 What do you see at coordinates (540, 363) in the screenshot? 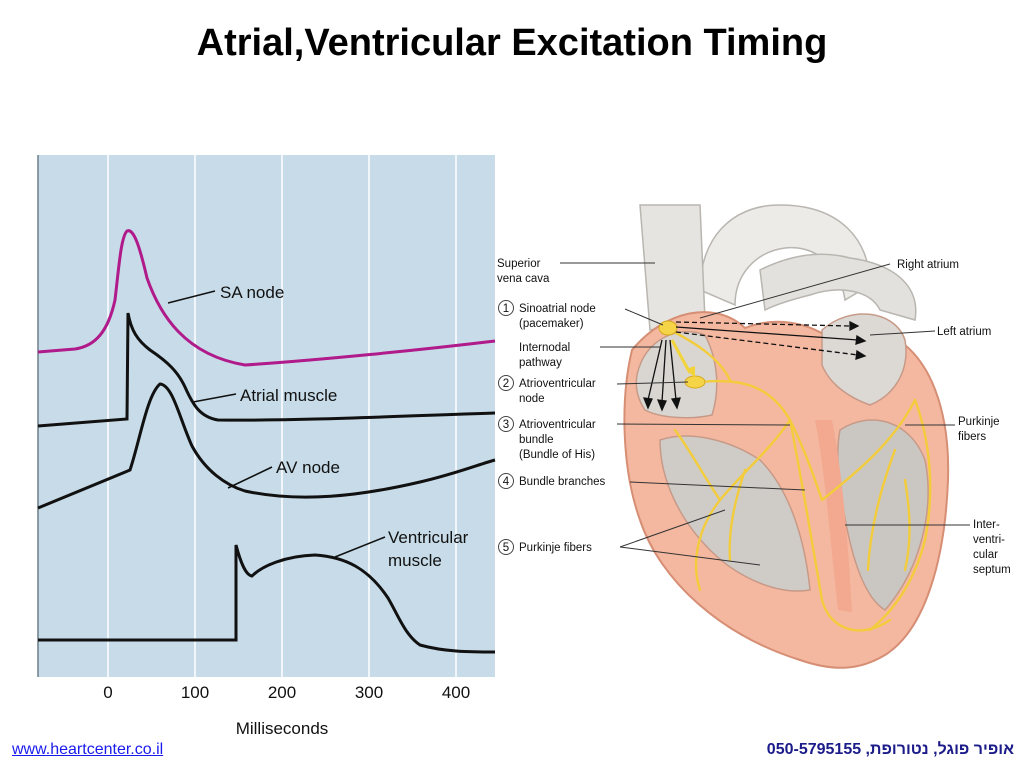
I see `internodal-pathway-label-2: pathway` at bounding box center [540, 363].